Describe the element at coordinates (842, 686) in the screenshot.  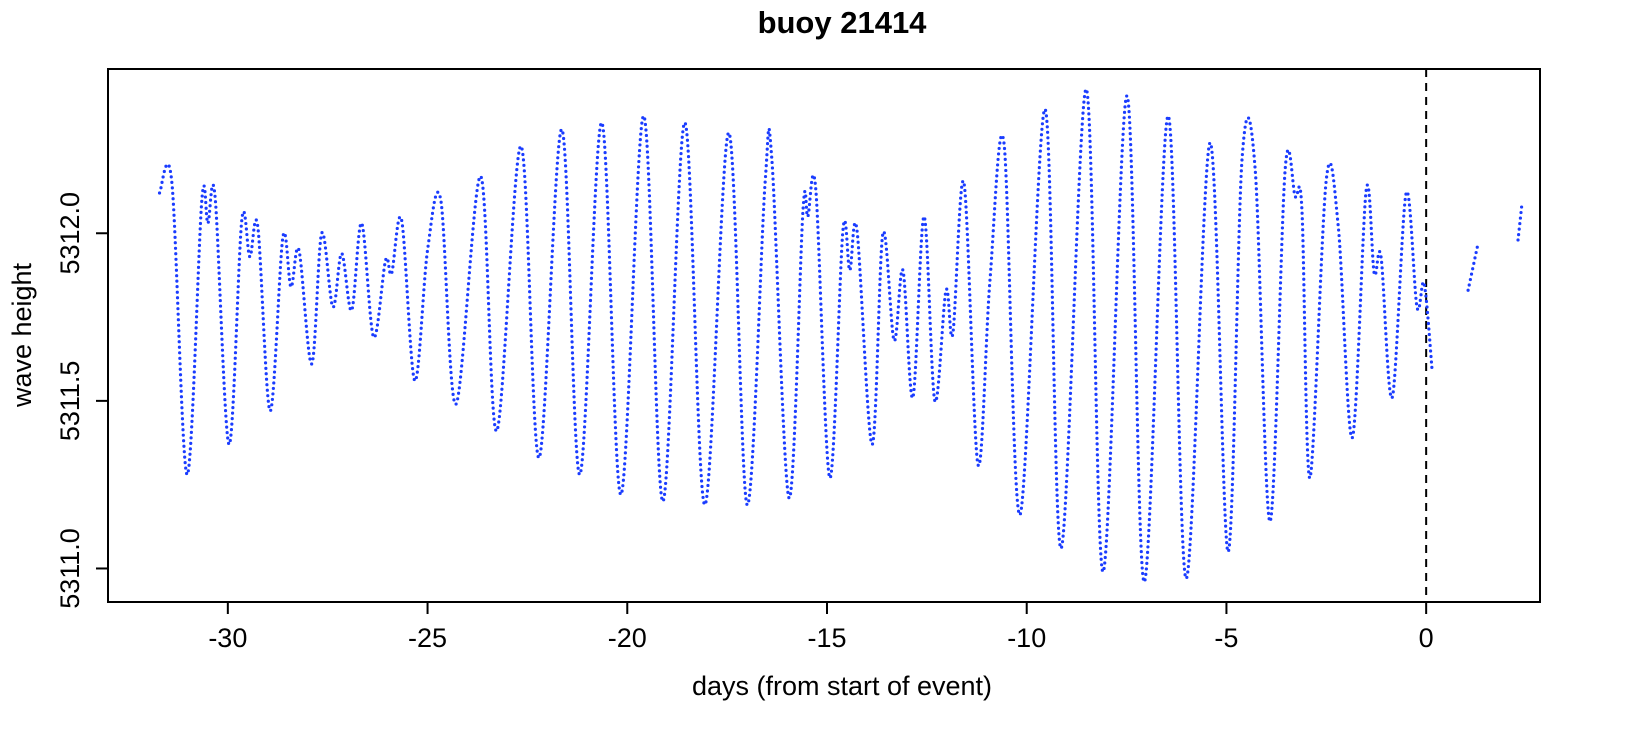
I see `x-axis-label: days (from start of event)` at that location.